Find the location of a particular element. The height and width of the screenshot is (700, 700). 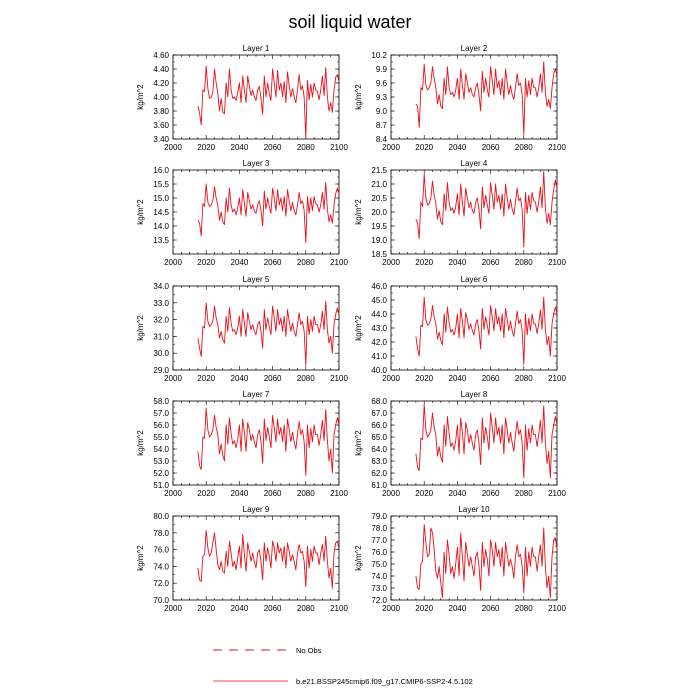

y-tick-label: 14.5 is located at coordinates (161, 212).